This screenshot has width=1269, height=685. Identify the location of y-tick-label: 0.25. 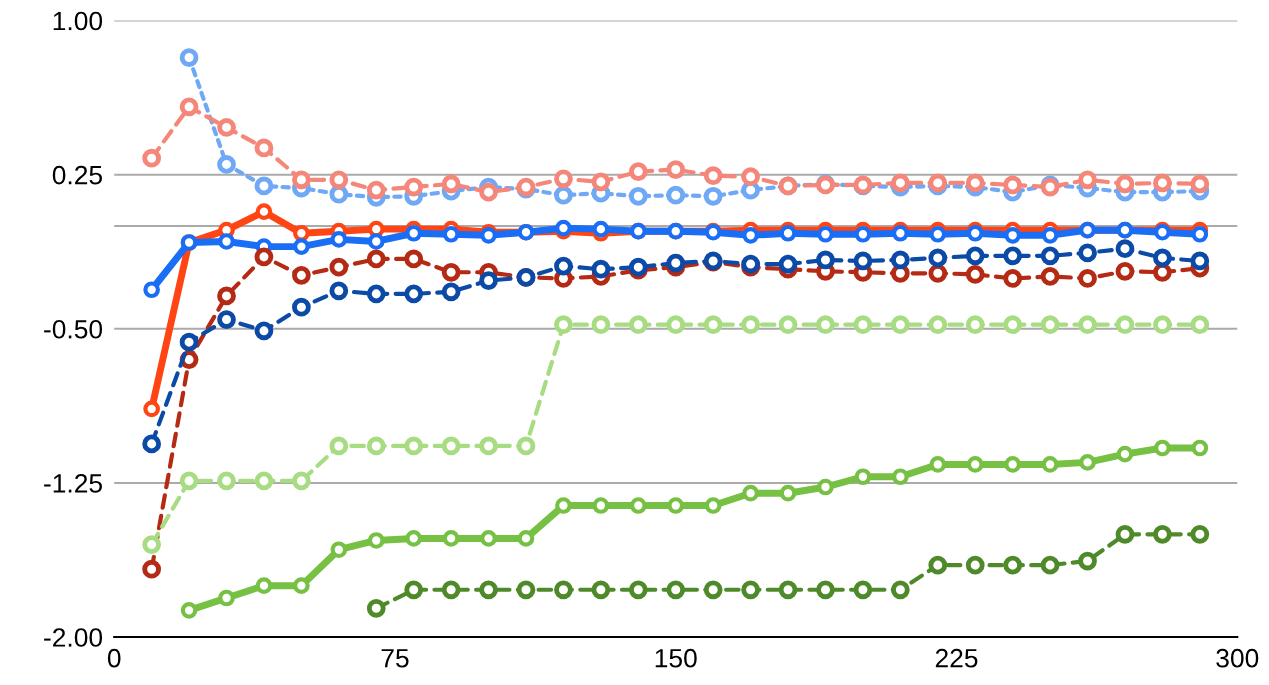
(77, 175).